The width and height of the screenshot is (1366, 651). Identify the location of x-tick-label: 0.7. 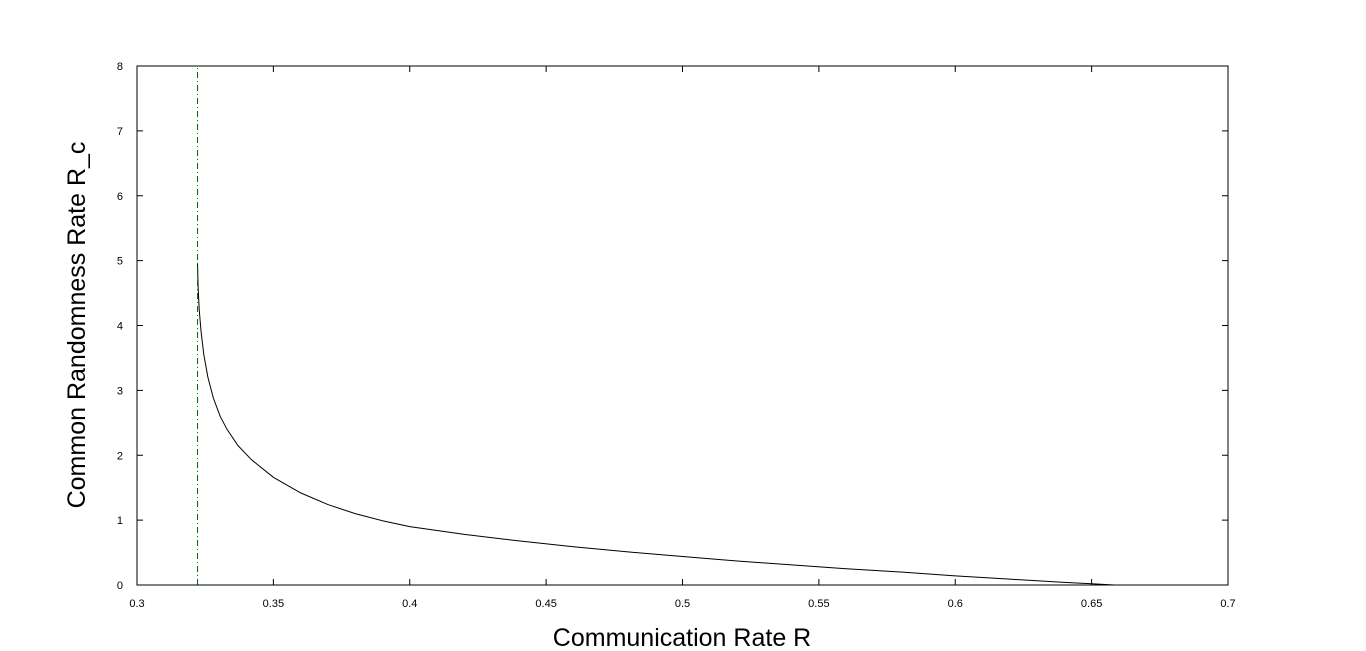
(1227, 604).